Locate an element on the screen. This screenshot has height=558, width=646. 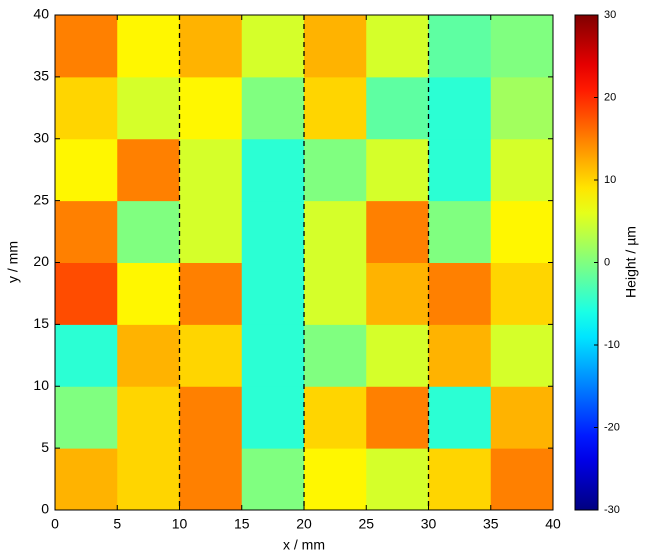
y-tick-label: 40 is located at coordinates (41, 14).